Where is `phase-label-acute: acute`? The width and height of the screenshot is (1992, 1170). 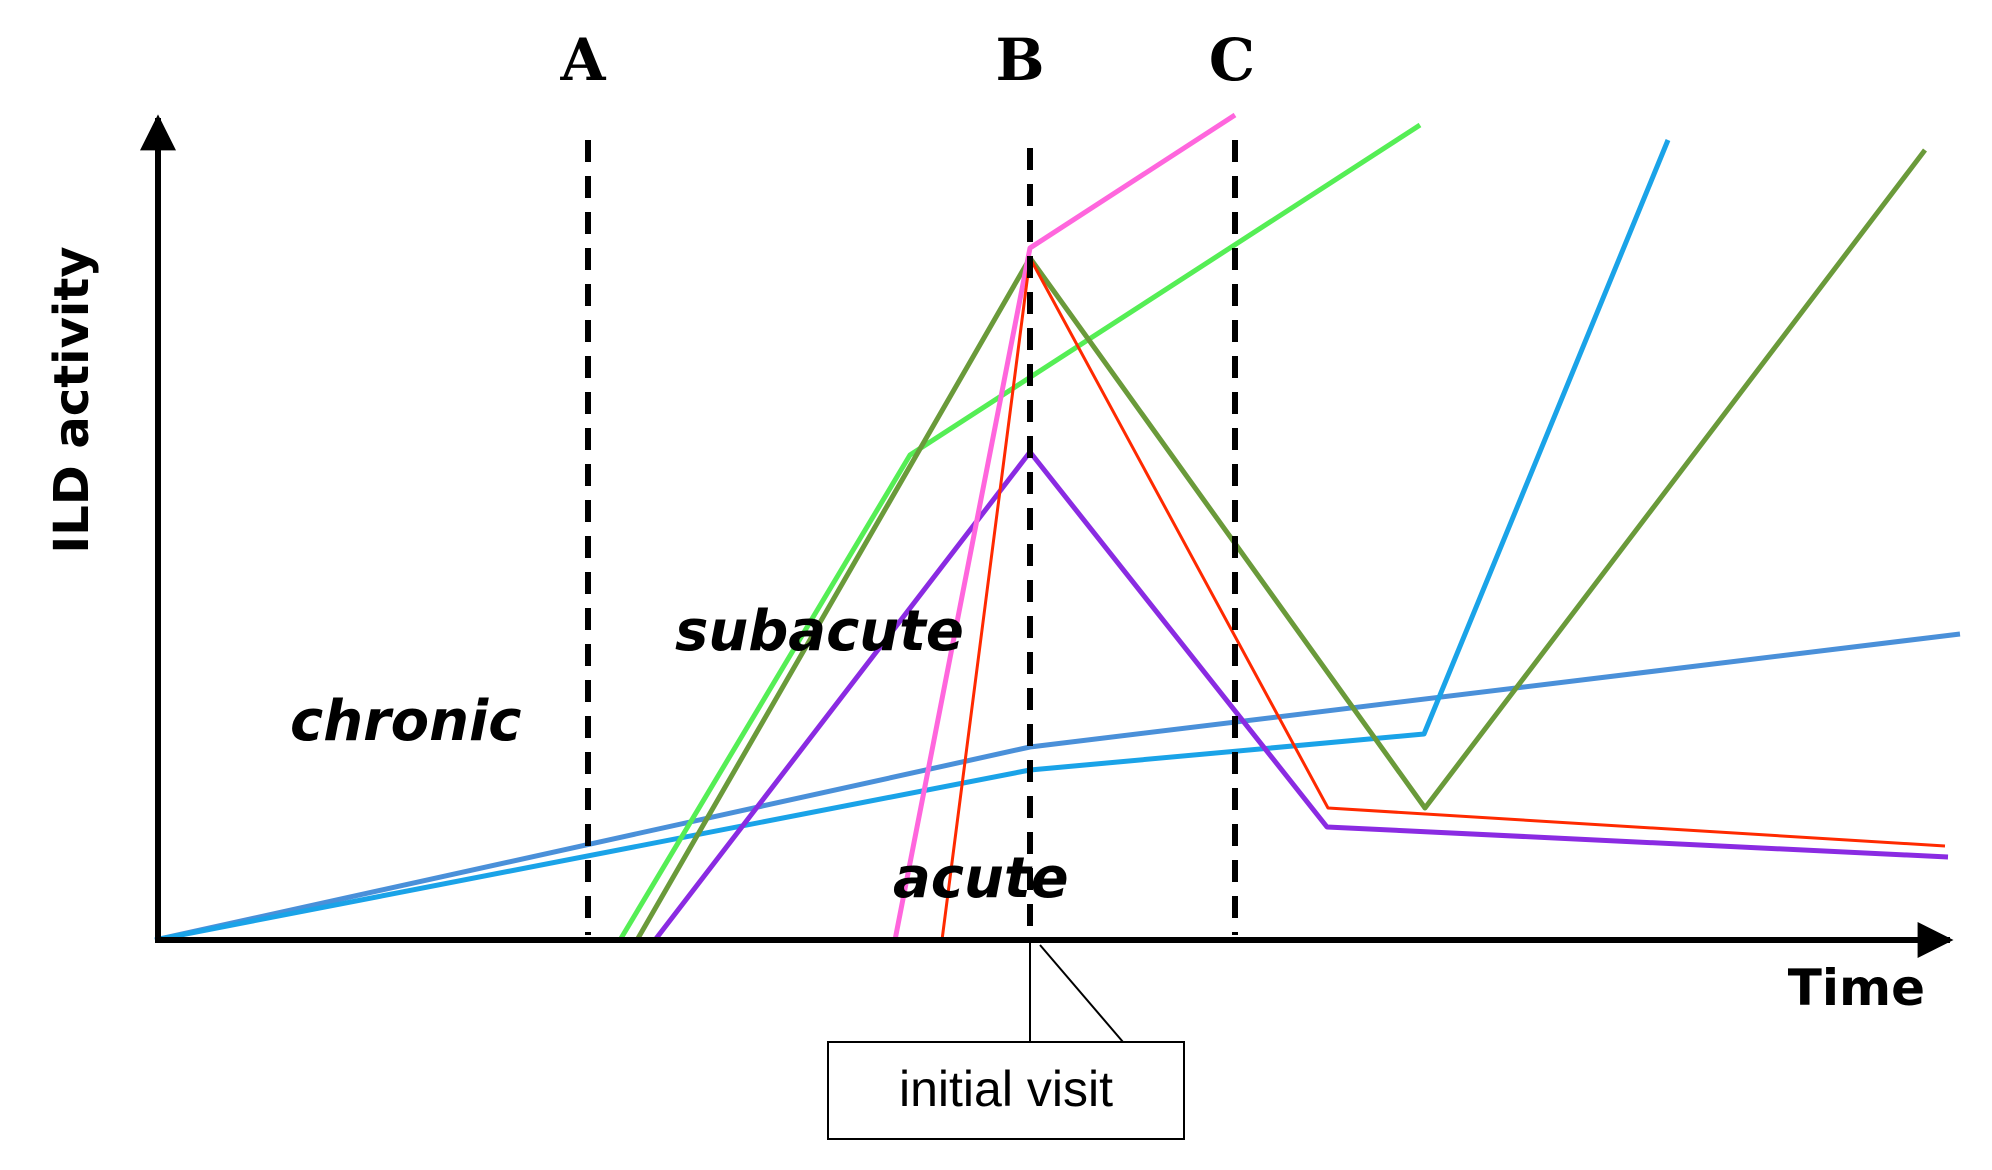
phase-label-acute: acute is located at coordinates (981, 878).